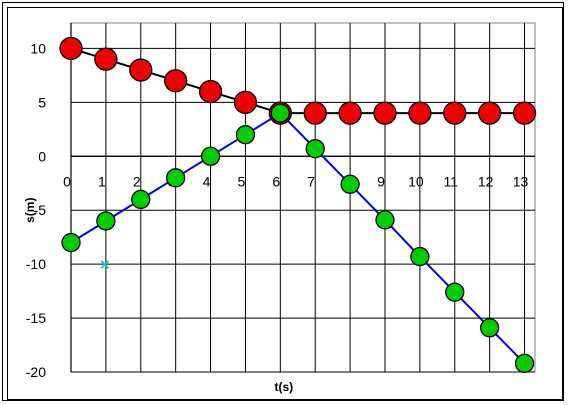  Describe the element at coordinates (295, 181) in the screenshot. I see `x-tick-labels: 012345678910111213` at that location.